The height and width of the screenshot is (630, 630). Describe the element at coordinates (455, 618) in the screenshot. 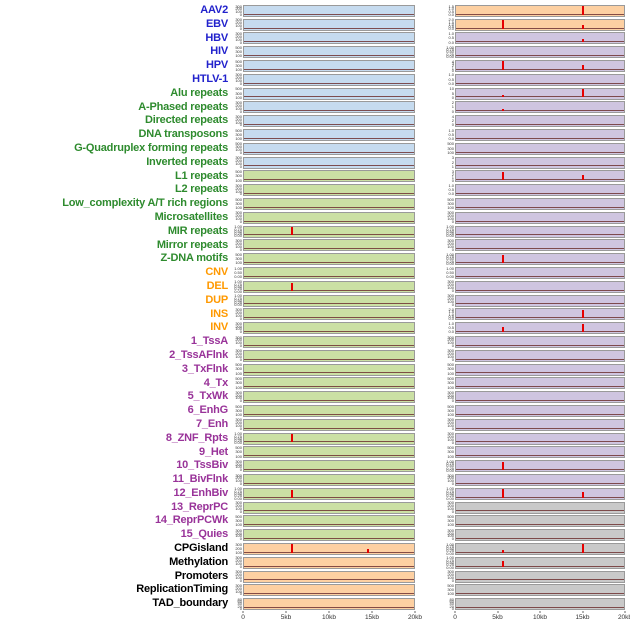

I see `x-axis-tick-label: 0` at that location.